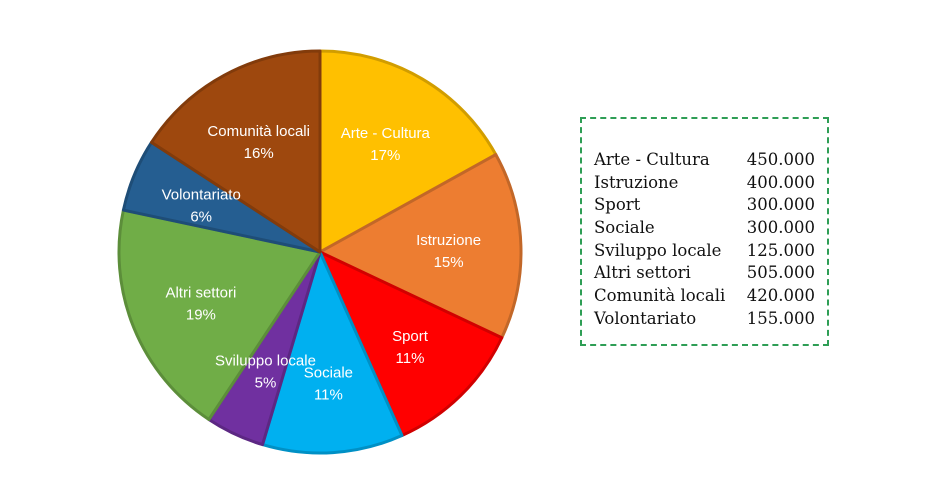 The image size is (939, 484). What do you see at coordinates (652, 159) in the screenshot?
I see `data-table-label: Arte - Cultura` at bounding box center [652, 159].